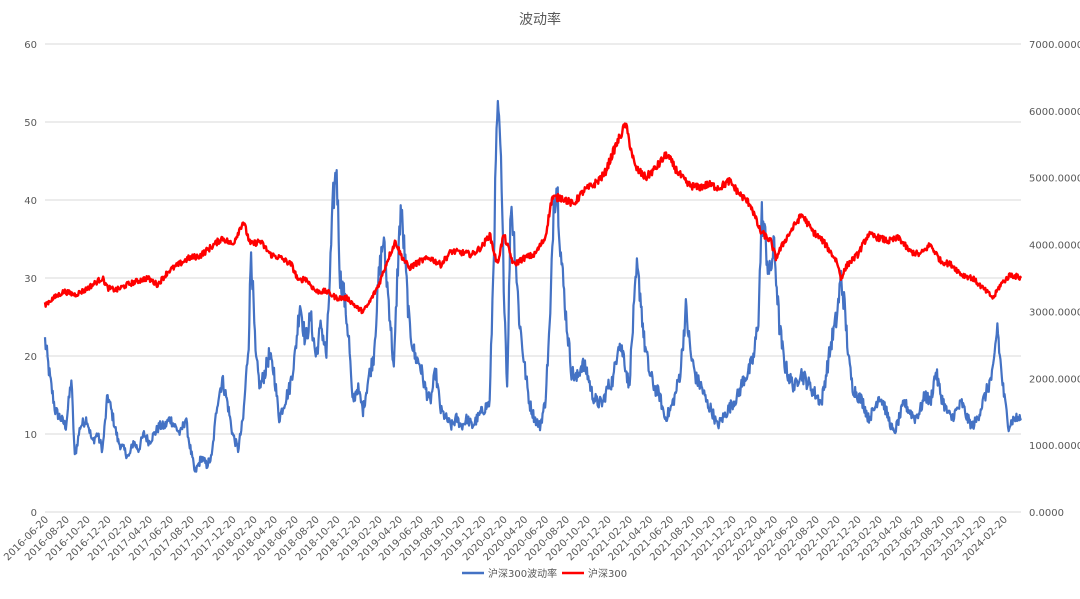 The image size is (1080, 599). What do you see at coordinates (522, 573) in the screenshot?
I see `legend-label: 沪深300波动率` at bounding box center [522, 573].